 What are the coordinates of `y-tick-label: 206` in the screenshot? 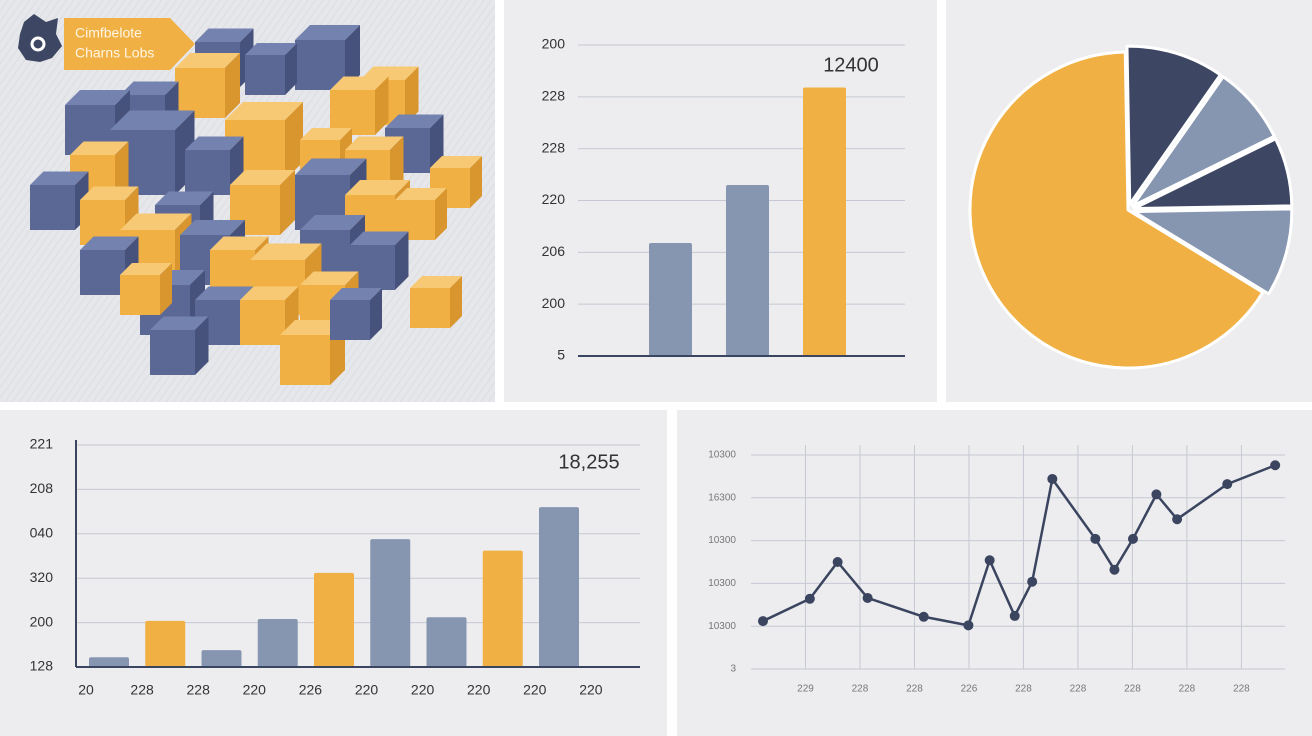 It's located at (554, 251).